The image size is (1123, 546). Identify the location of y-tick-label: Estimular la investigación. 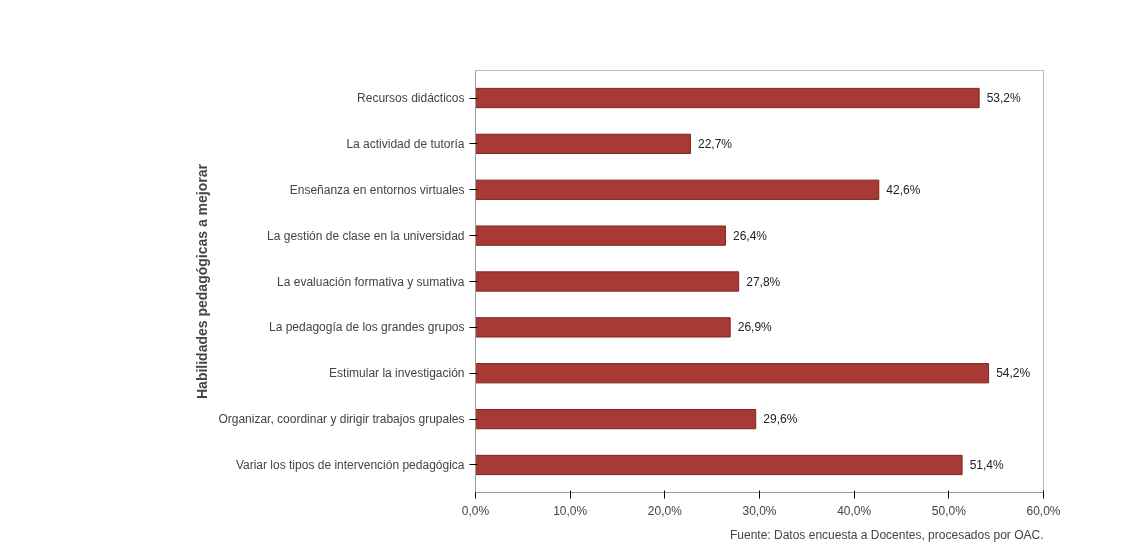
(397, 373).